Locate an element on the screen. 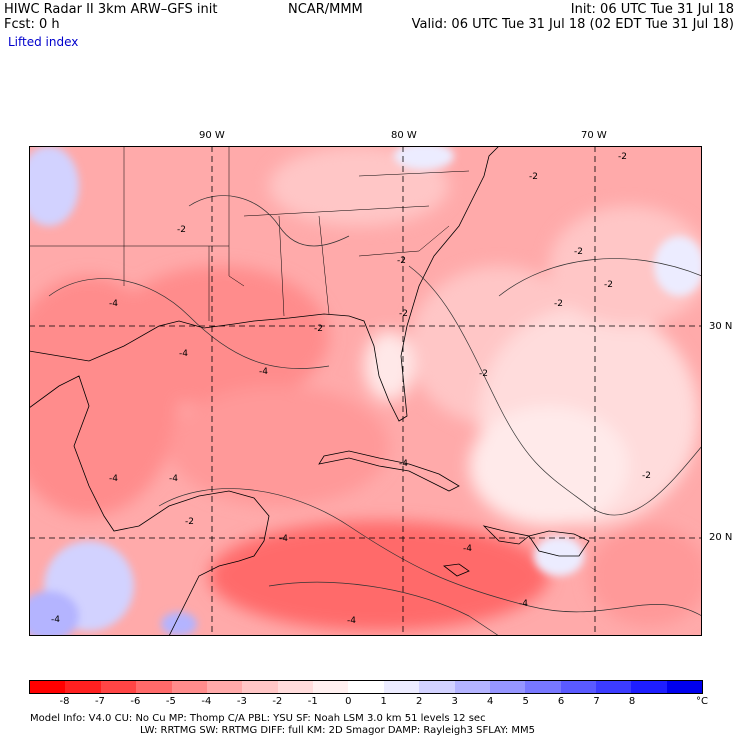  init-time: Init: 06 UTC Tue 31 Jul 18 is located at coordinates (652, 9).